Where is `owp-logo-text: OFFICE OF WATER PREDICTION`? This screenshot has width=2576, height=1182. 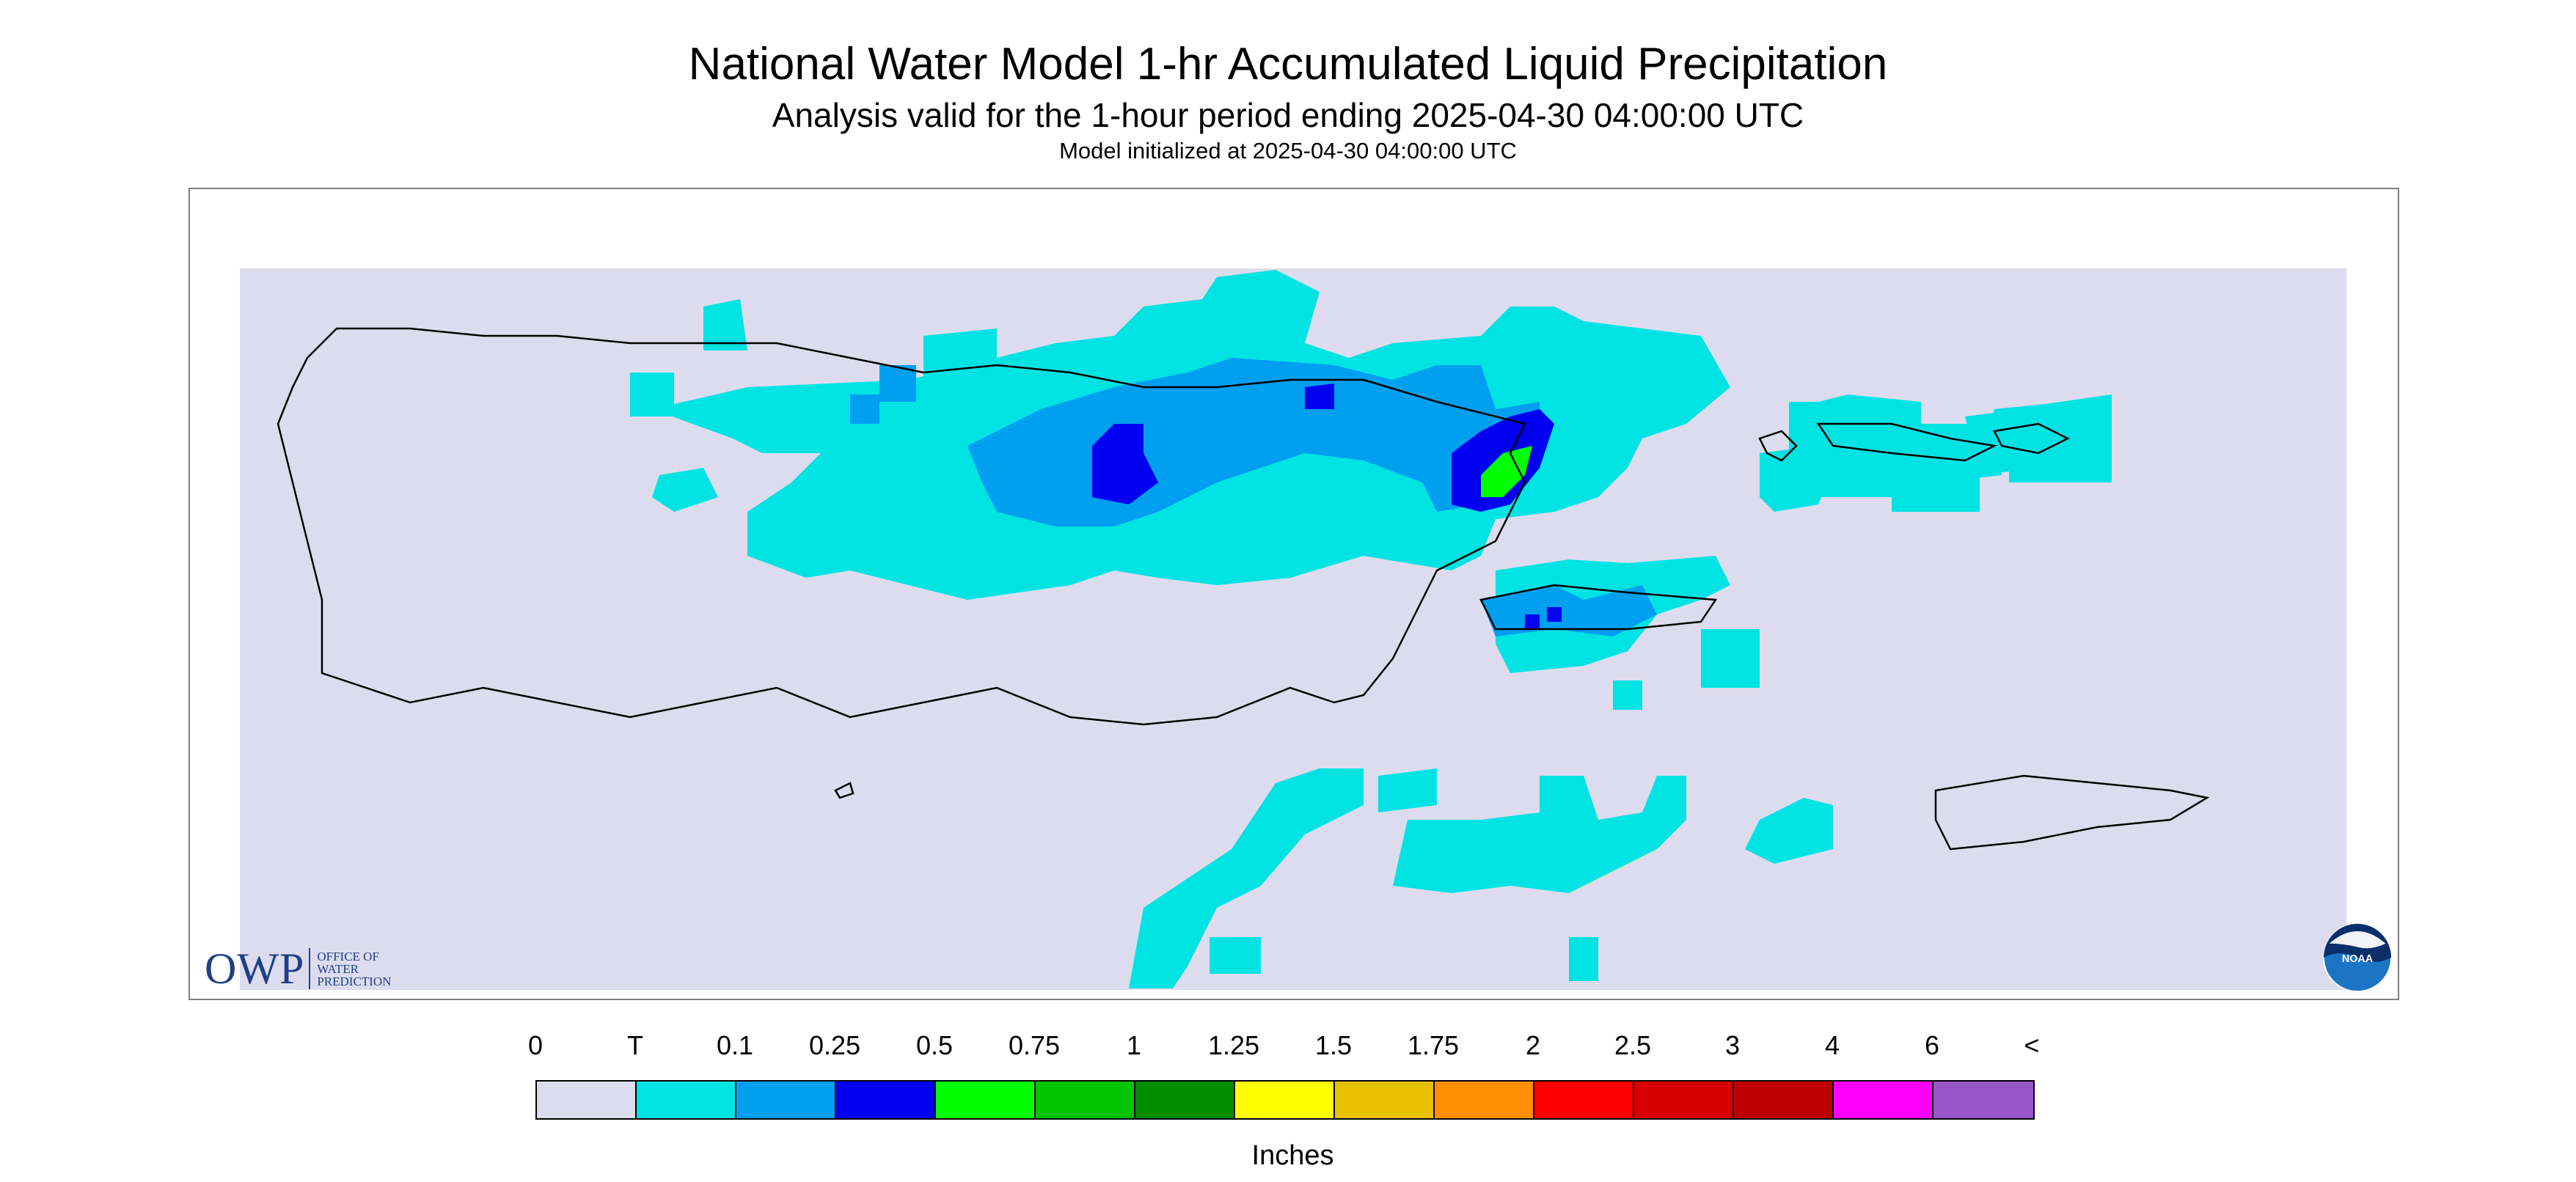
owp-logo-text: OFFICE OF WATER PREDICTION is located at coordinates (354, 968).